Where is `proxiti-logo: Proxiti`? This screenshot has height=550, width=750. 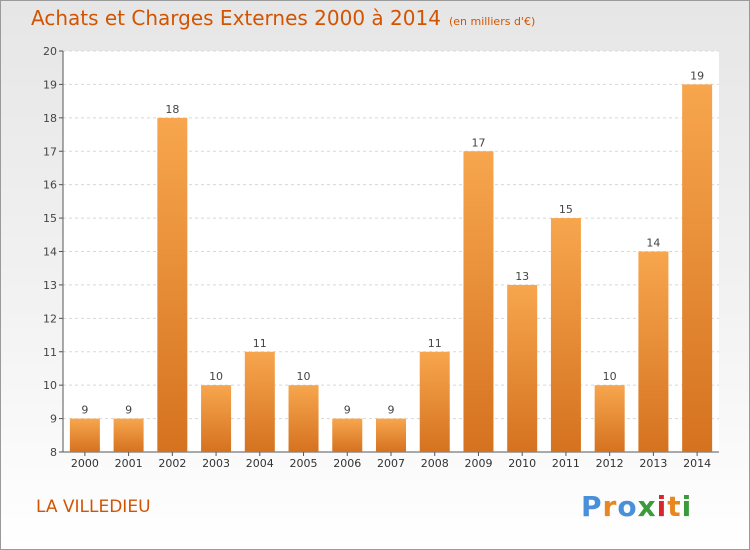 proxiti-logo: Proxiti is located at coordinates (636, 506).